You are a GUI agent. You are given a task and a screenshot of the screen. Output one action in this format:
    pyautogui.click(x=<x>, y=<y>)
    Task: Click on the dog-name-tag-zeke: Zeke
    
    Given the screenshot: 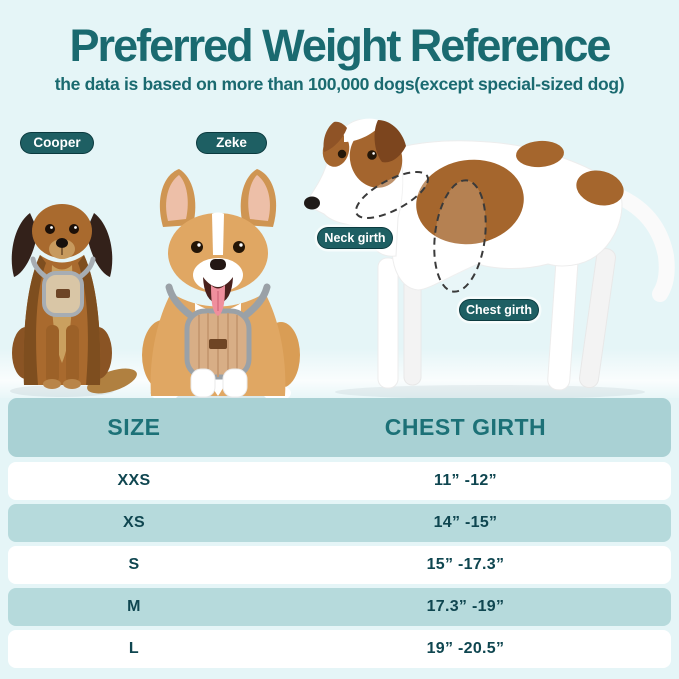 What is the action you would take?
    pyautogui.click(x=231, y=143)
    